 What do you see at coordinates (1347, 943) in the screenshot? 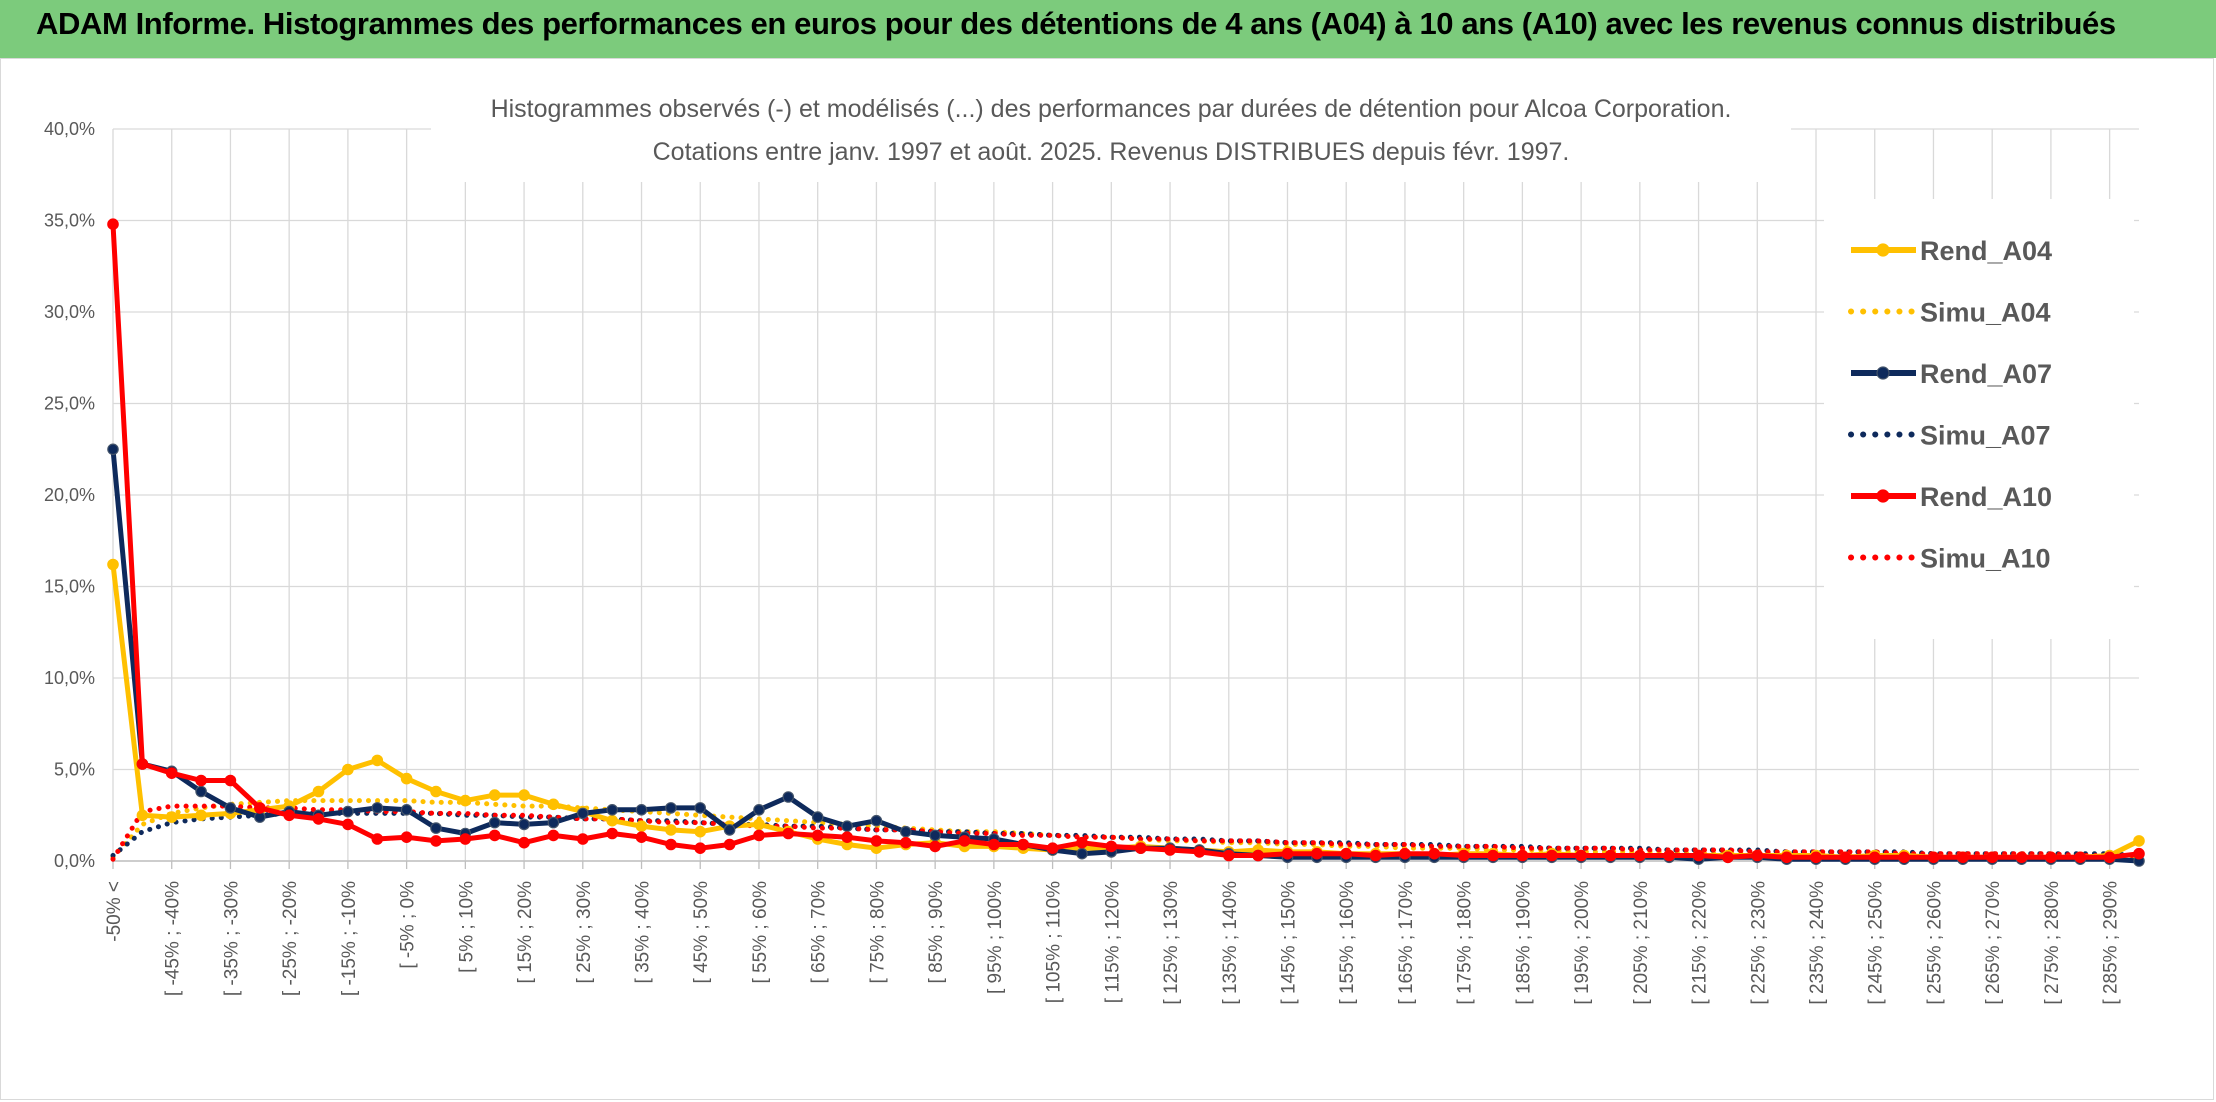
I see `x-tick-label: [ 155% ; 160%` at bounding box center [1347, 943].